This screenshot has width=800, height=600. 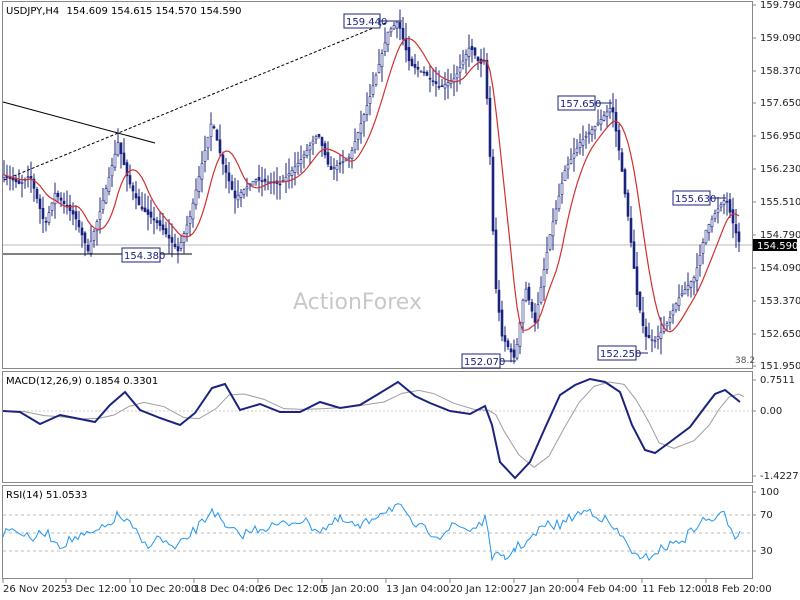 What do you see at coordinates (153, 11) in the screenshot?
I see `ohlc-values: 154.609 154.615 154.570 154.590` at bounding box center [153, 11].